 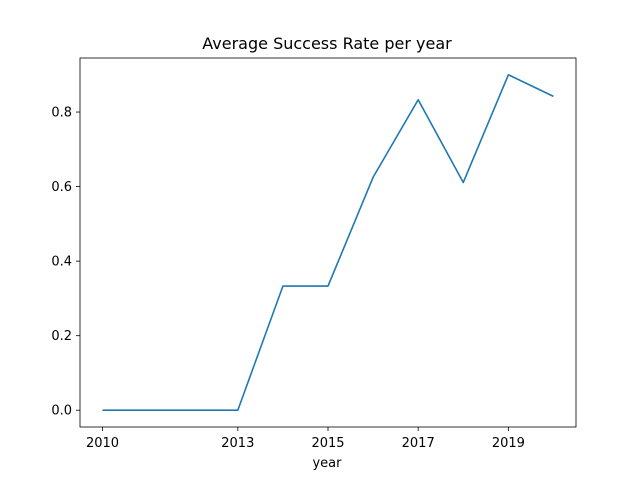 I want to click on y-tick-label: 0.4, so click(x=61, y=262).